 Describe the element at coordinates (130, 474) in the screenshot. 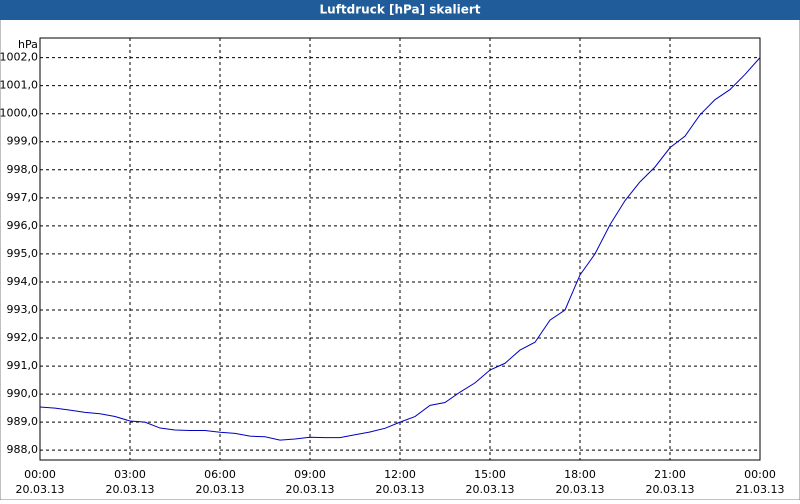

I see `x-tick-label: 03:00` at that location.